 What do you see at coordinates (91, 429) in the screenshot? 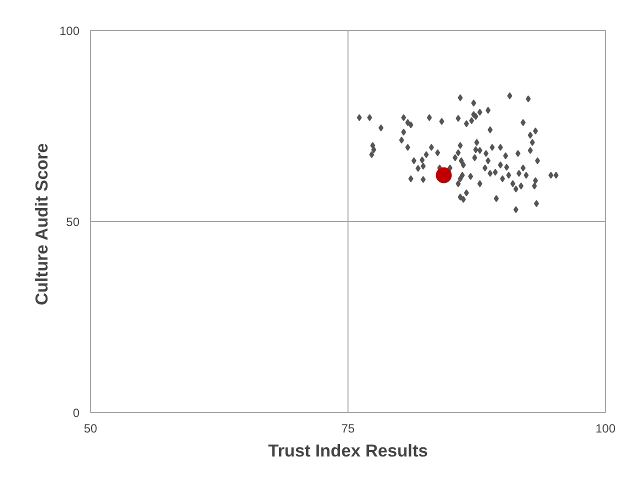
I see `x-tick-label: 50` at bounding box center [91, 429].